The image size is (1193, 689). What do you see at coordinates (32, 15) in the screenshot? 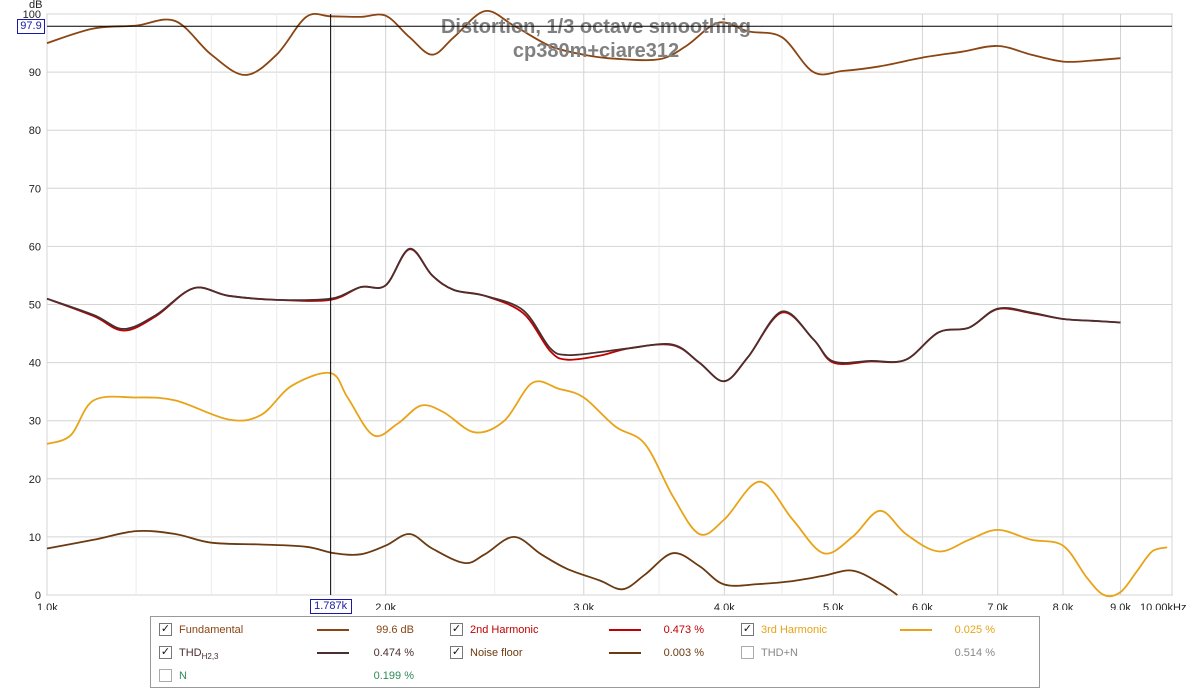
I see `y-tick-label: 100` at bounding box center [32, 15].